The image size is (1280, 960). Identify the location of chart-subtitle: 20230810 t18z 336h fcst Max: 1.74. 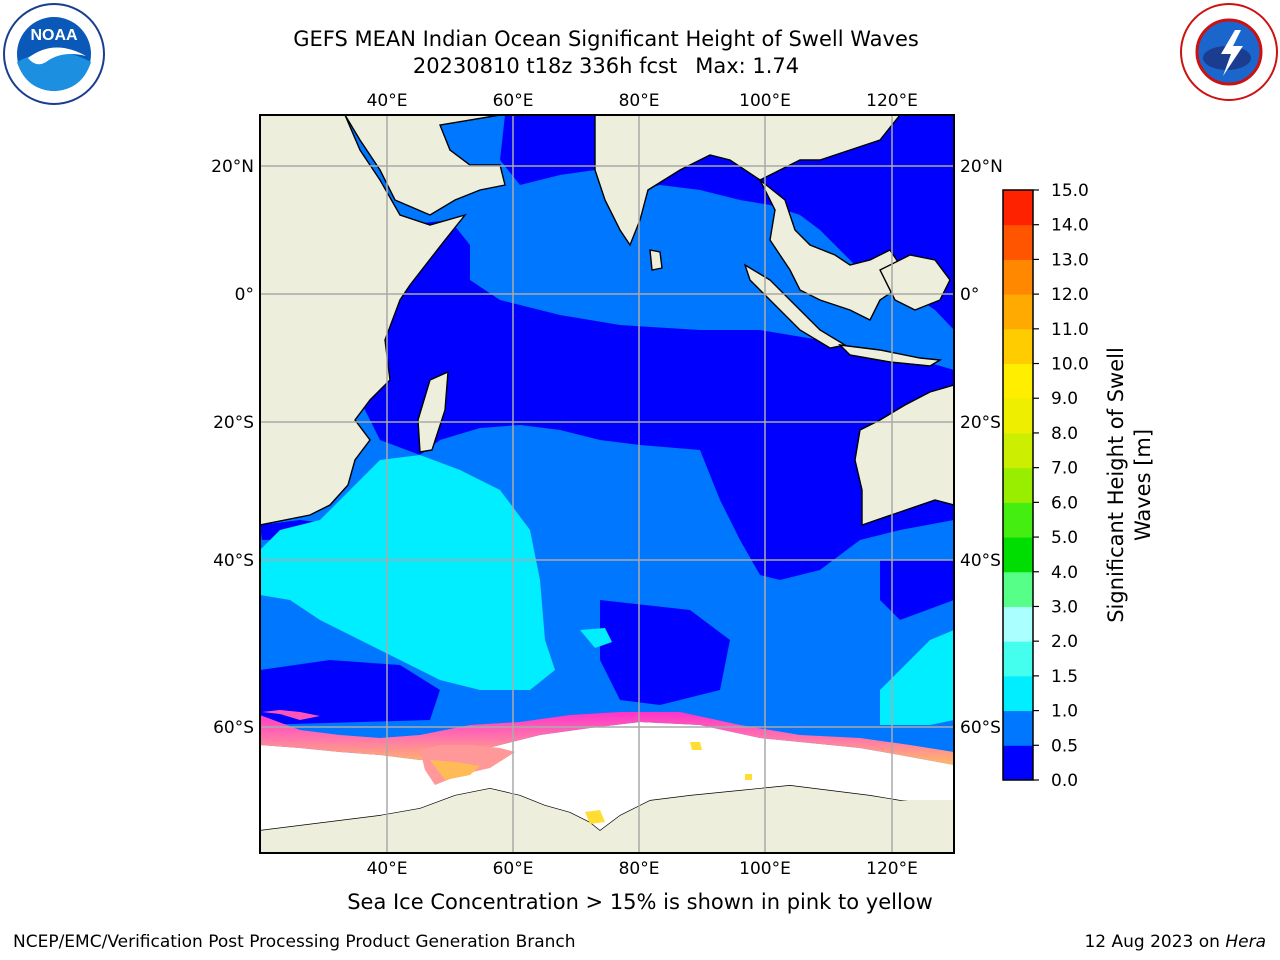
(606, 66).